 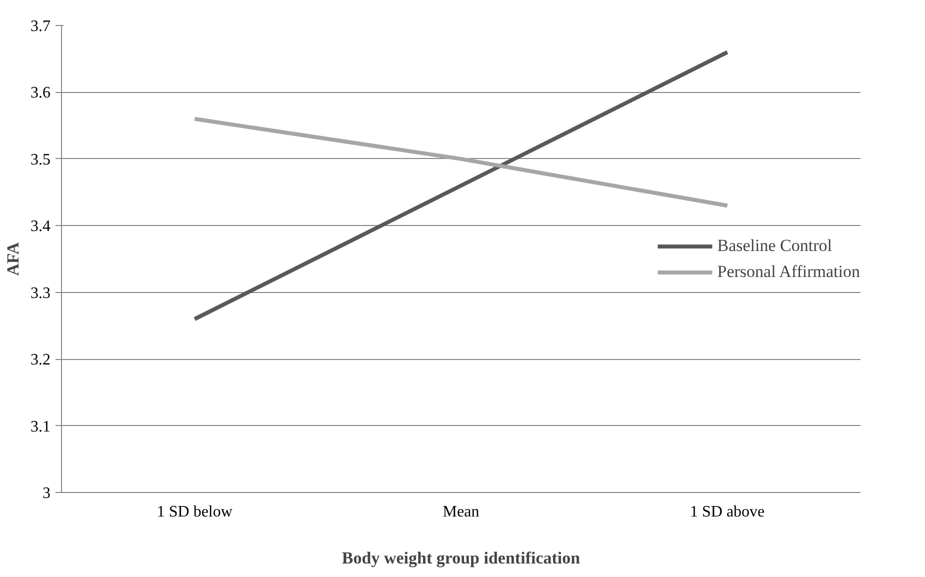 I want to click on y-tick-label: 3.7, so click(x=40, y=26).